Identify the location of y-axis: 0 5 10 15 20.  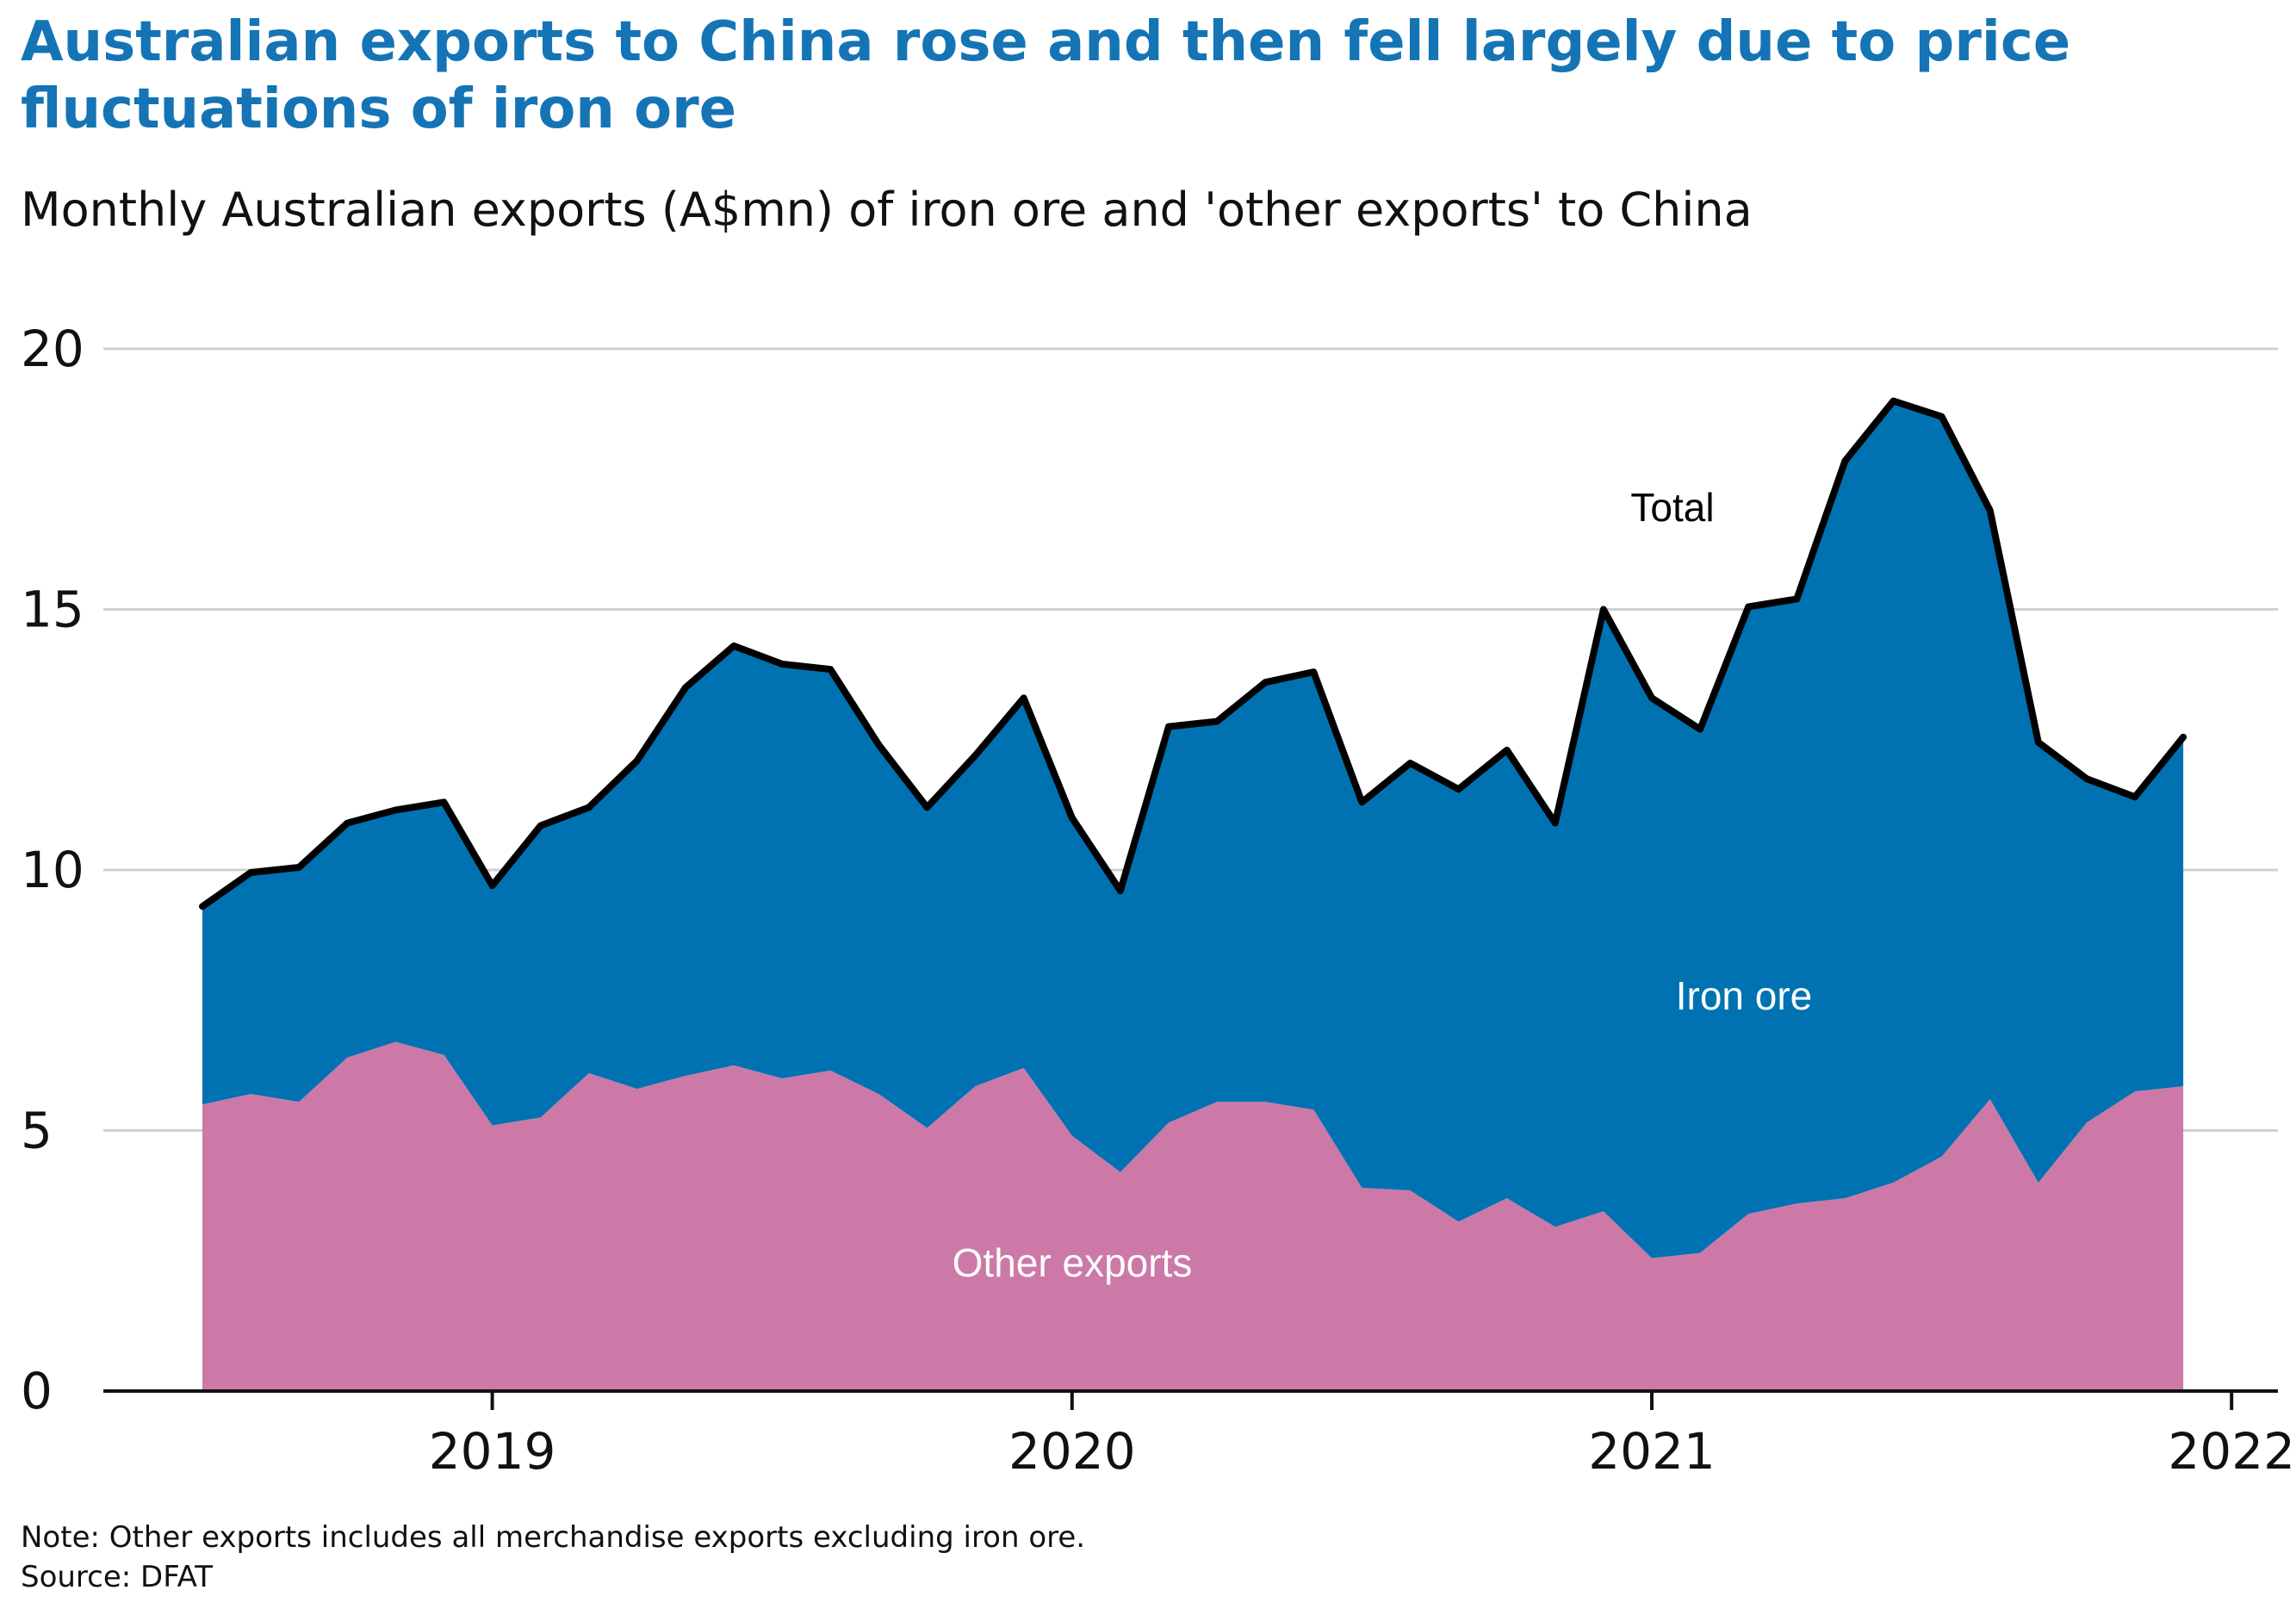
(52, 870).